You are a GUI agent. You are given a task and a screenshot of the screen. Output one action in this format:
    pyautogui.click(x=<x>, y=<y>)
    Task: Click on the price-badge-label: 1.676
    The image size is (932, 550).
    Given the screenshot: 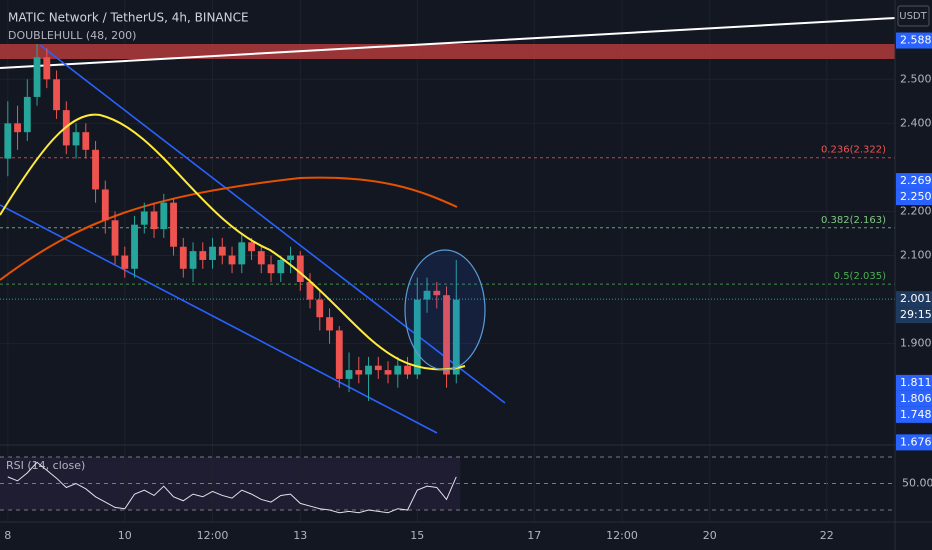 What is the action you would take?
    pyautogui.click(x=916, y=441)
    